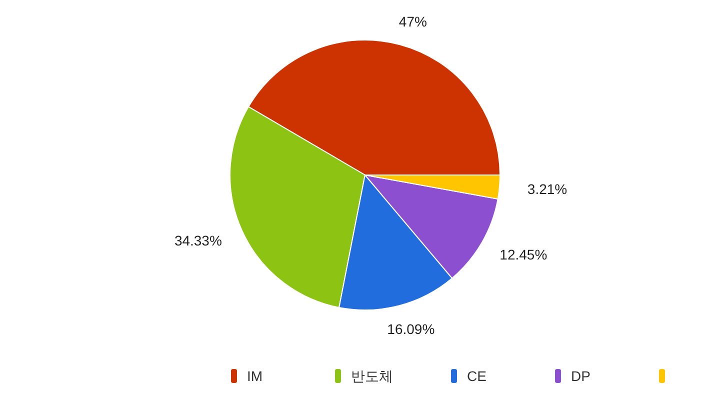 This screenshot has height=401, width=720. What do you see at coordinates (255, 376) in the screenshot?
I see `legend-label: IM` at bounding box center [255, 376].